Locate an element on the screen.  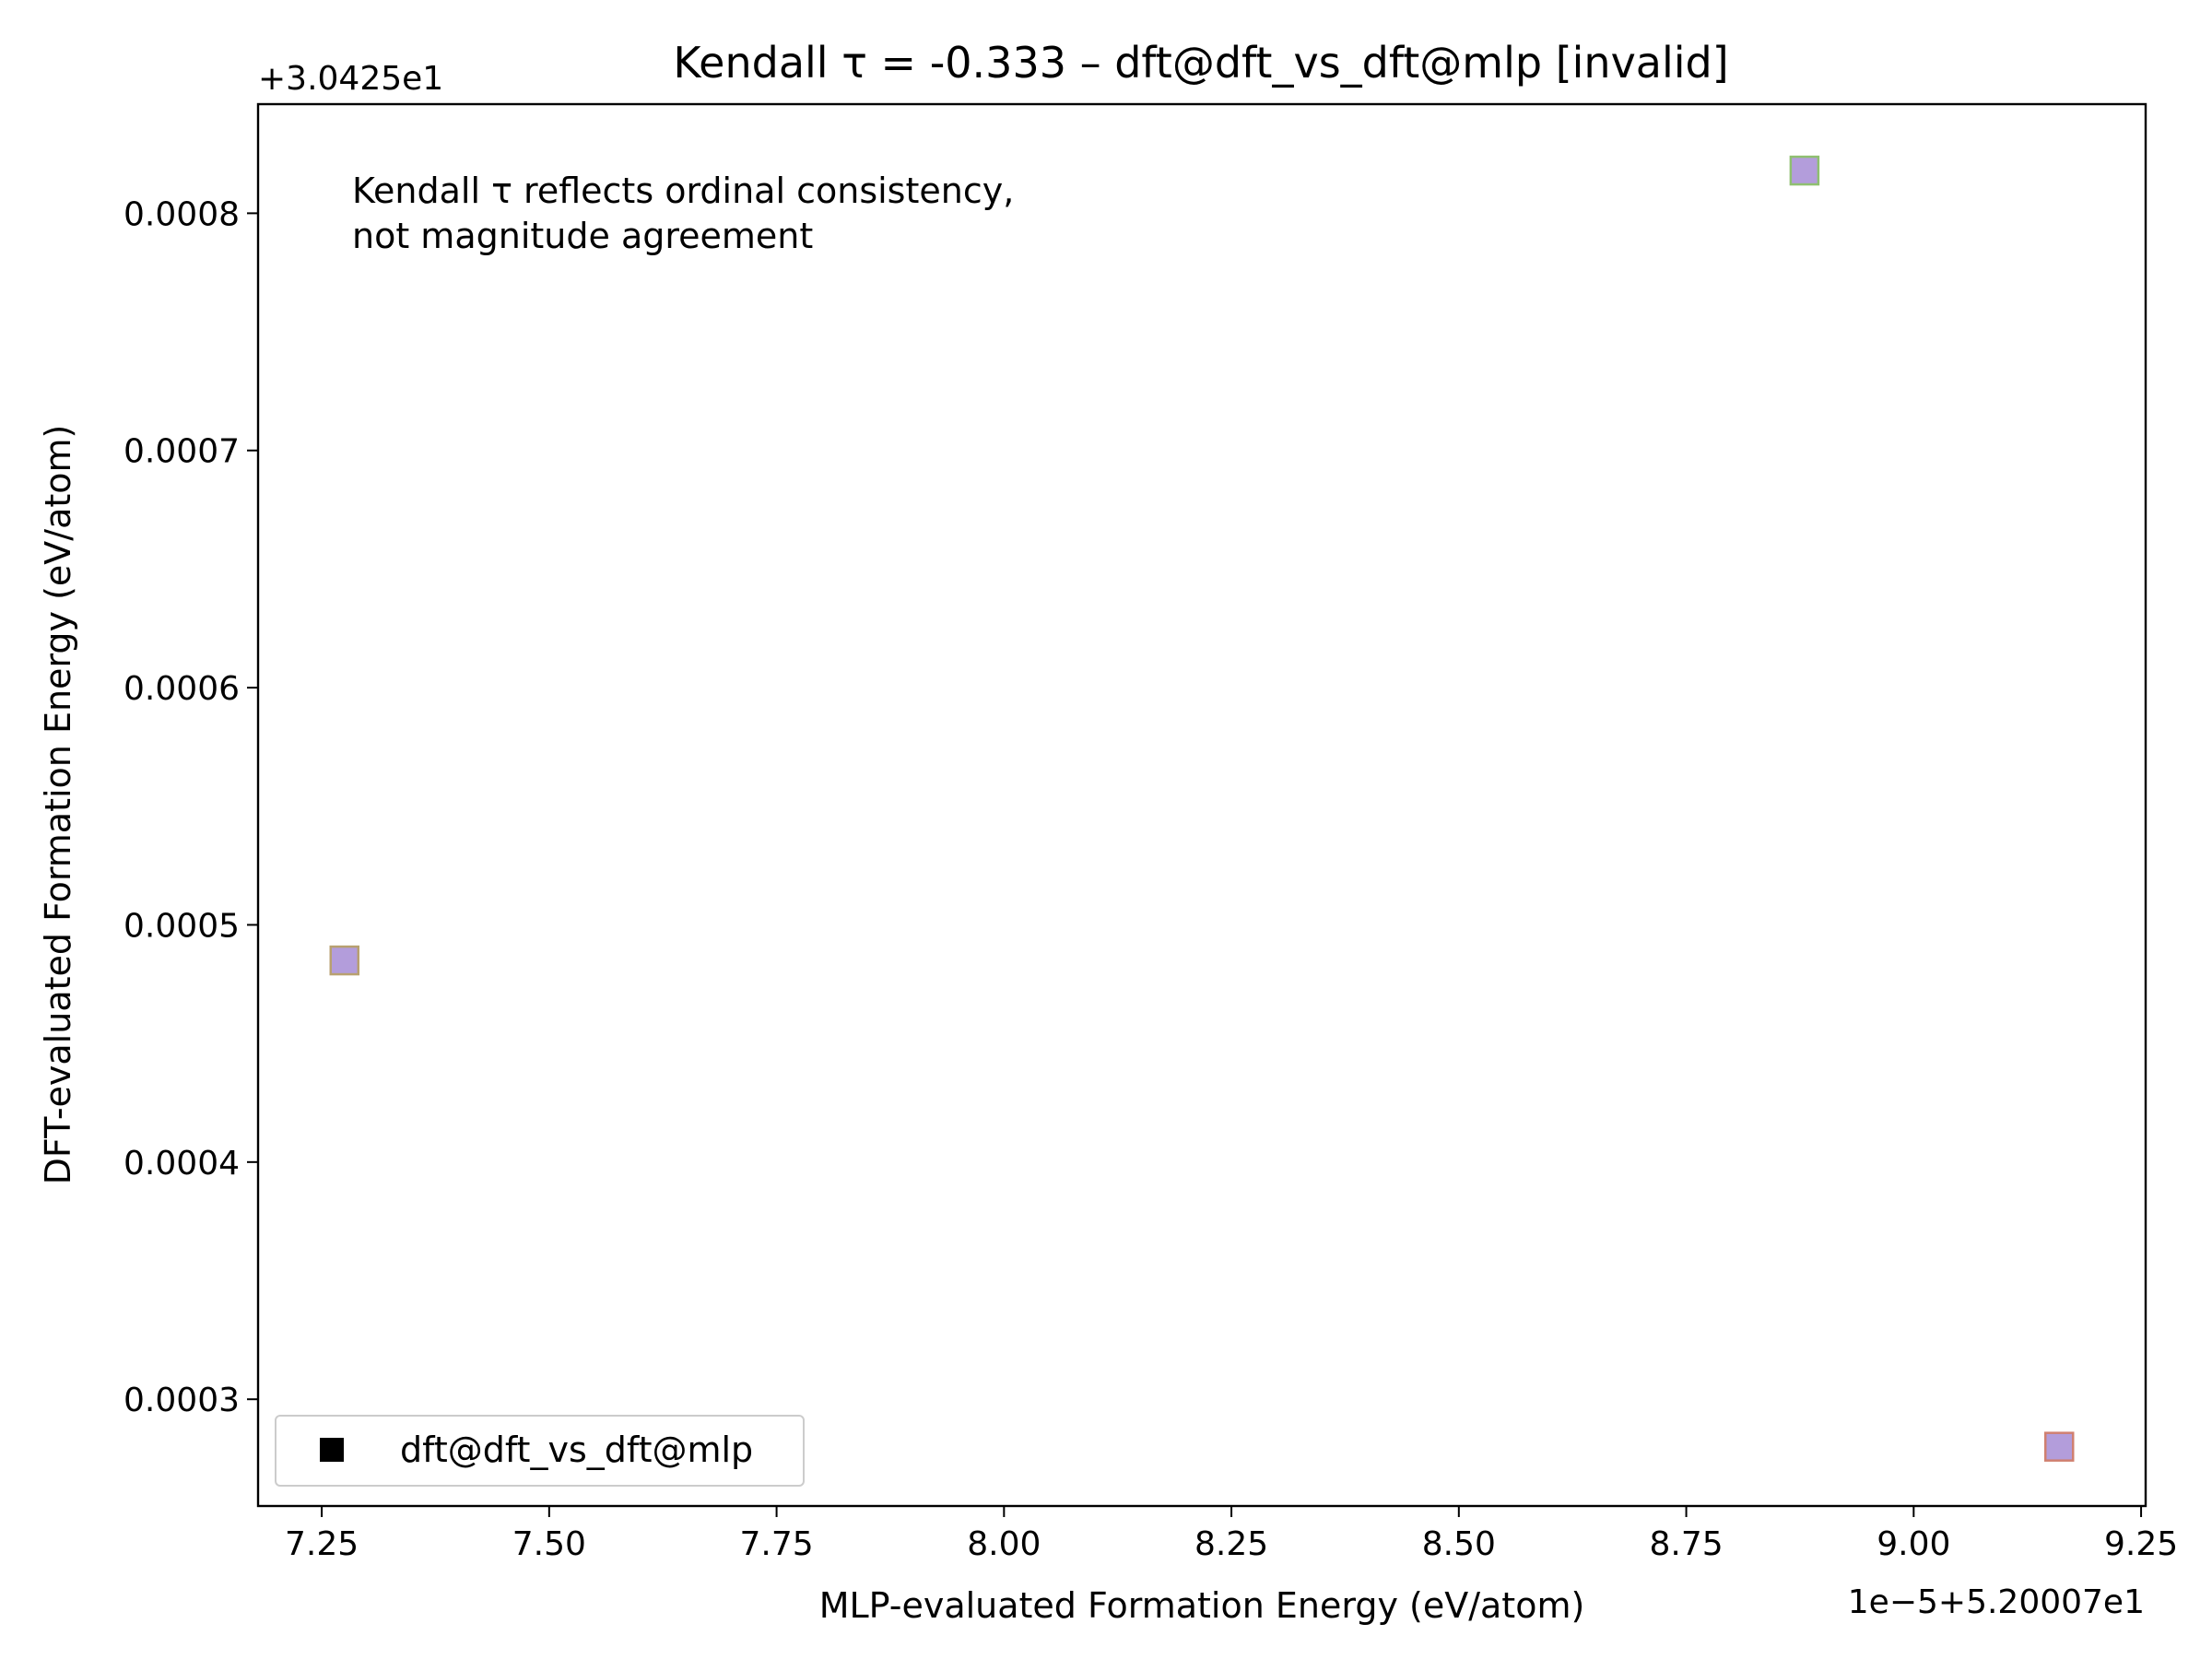
legend-box is located at coordinates (540, 1451).